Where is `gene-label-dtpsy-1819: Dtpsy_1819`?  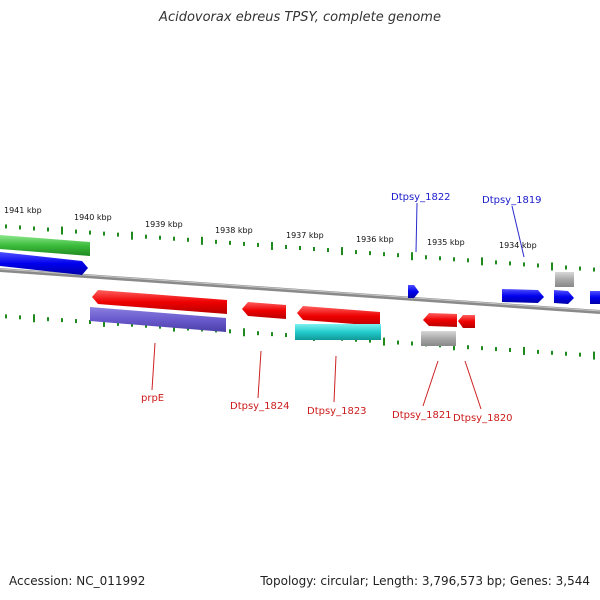
gene-label-dtpsy-1819: Dtpsy_1819 is located at coordinates (512, 200).